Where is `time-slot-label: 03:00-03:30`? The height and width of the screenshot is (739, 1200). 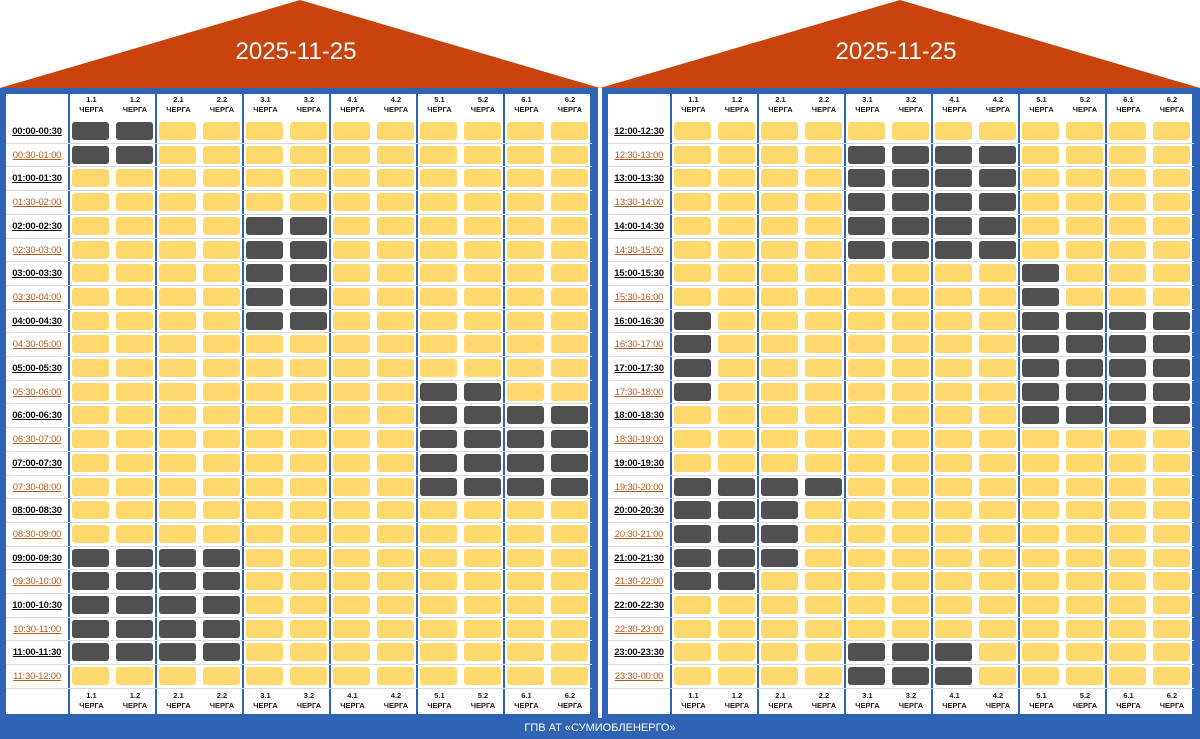
time-slot-label: 03:00-03:30 is located at coordinates (37, 274).